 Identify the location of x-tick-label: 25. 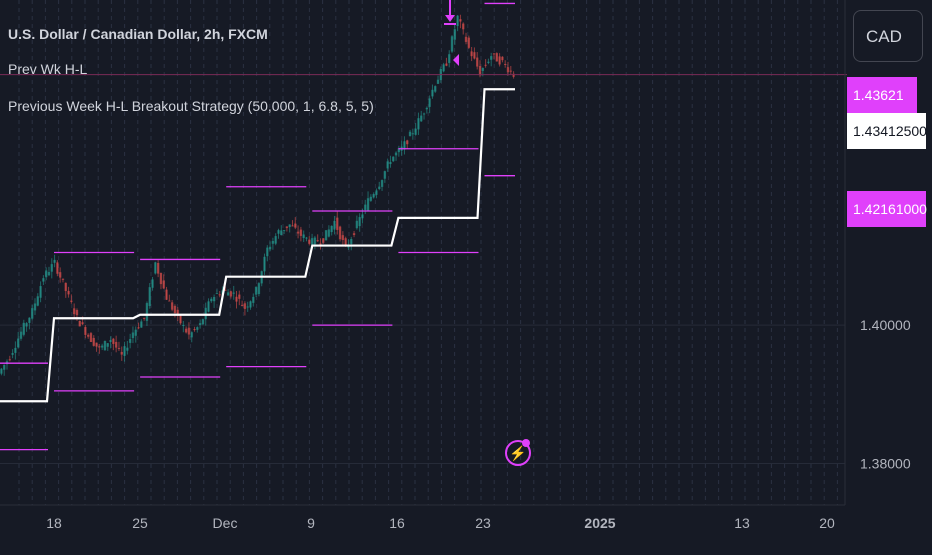
(140, 523).